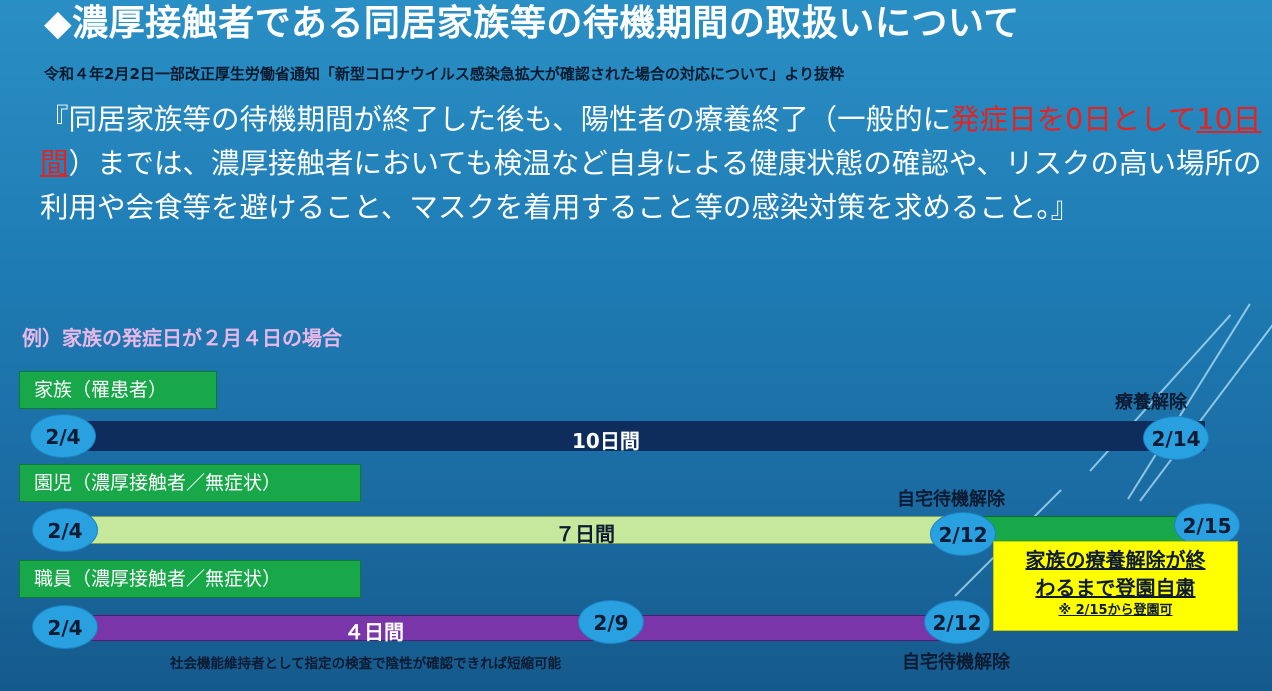 This screenshot has height=691, width=1272. What do you see at coordinates (65, 627) in the screenshot?
I see `staff-start-date: 2/4` at bounding box center [65, 627].